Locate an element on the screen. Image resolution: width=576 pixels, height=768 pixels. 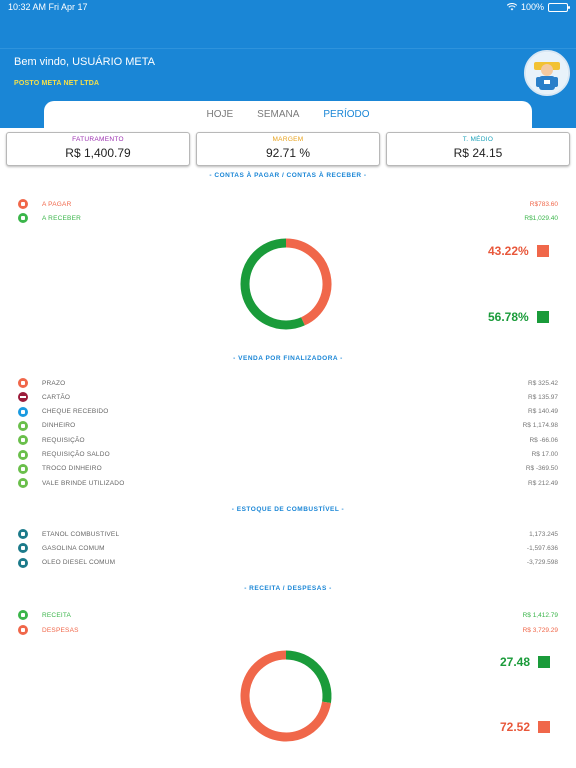
list-item: VALE BRINDE UTILIZADO R$ 212.49 is located at coordinates (288, 483).